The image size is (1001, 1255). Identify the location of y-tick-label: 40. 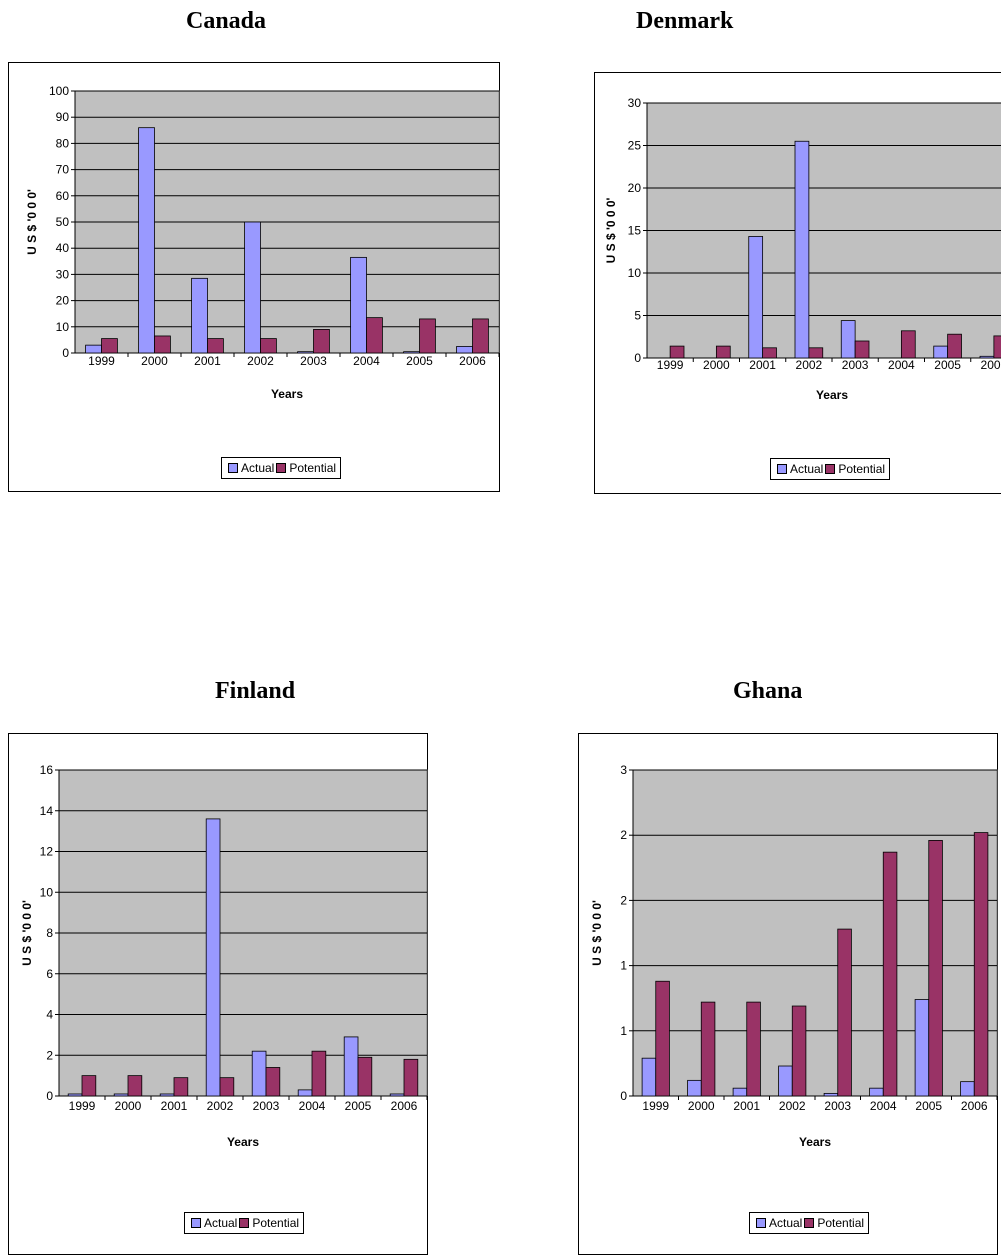
(63, 248).